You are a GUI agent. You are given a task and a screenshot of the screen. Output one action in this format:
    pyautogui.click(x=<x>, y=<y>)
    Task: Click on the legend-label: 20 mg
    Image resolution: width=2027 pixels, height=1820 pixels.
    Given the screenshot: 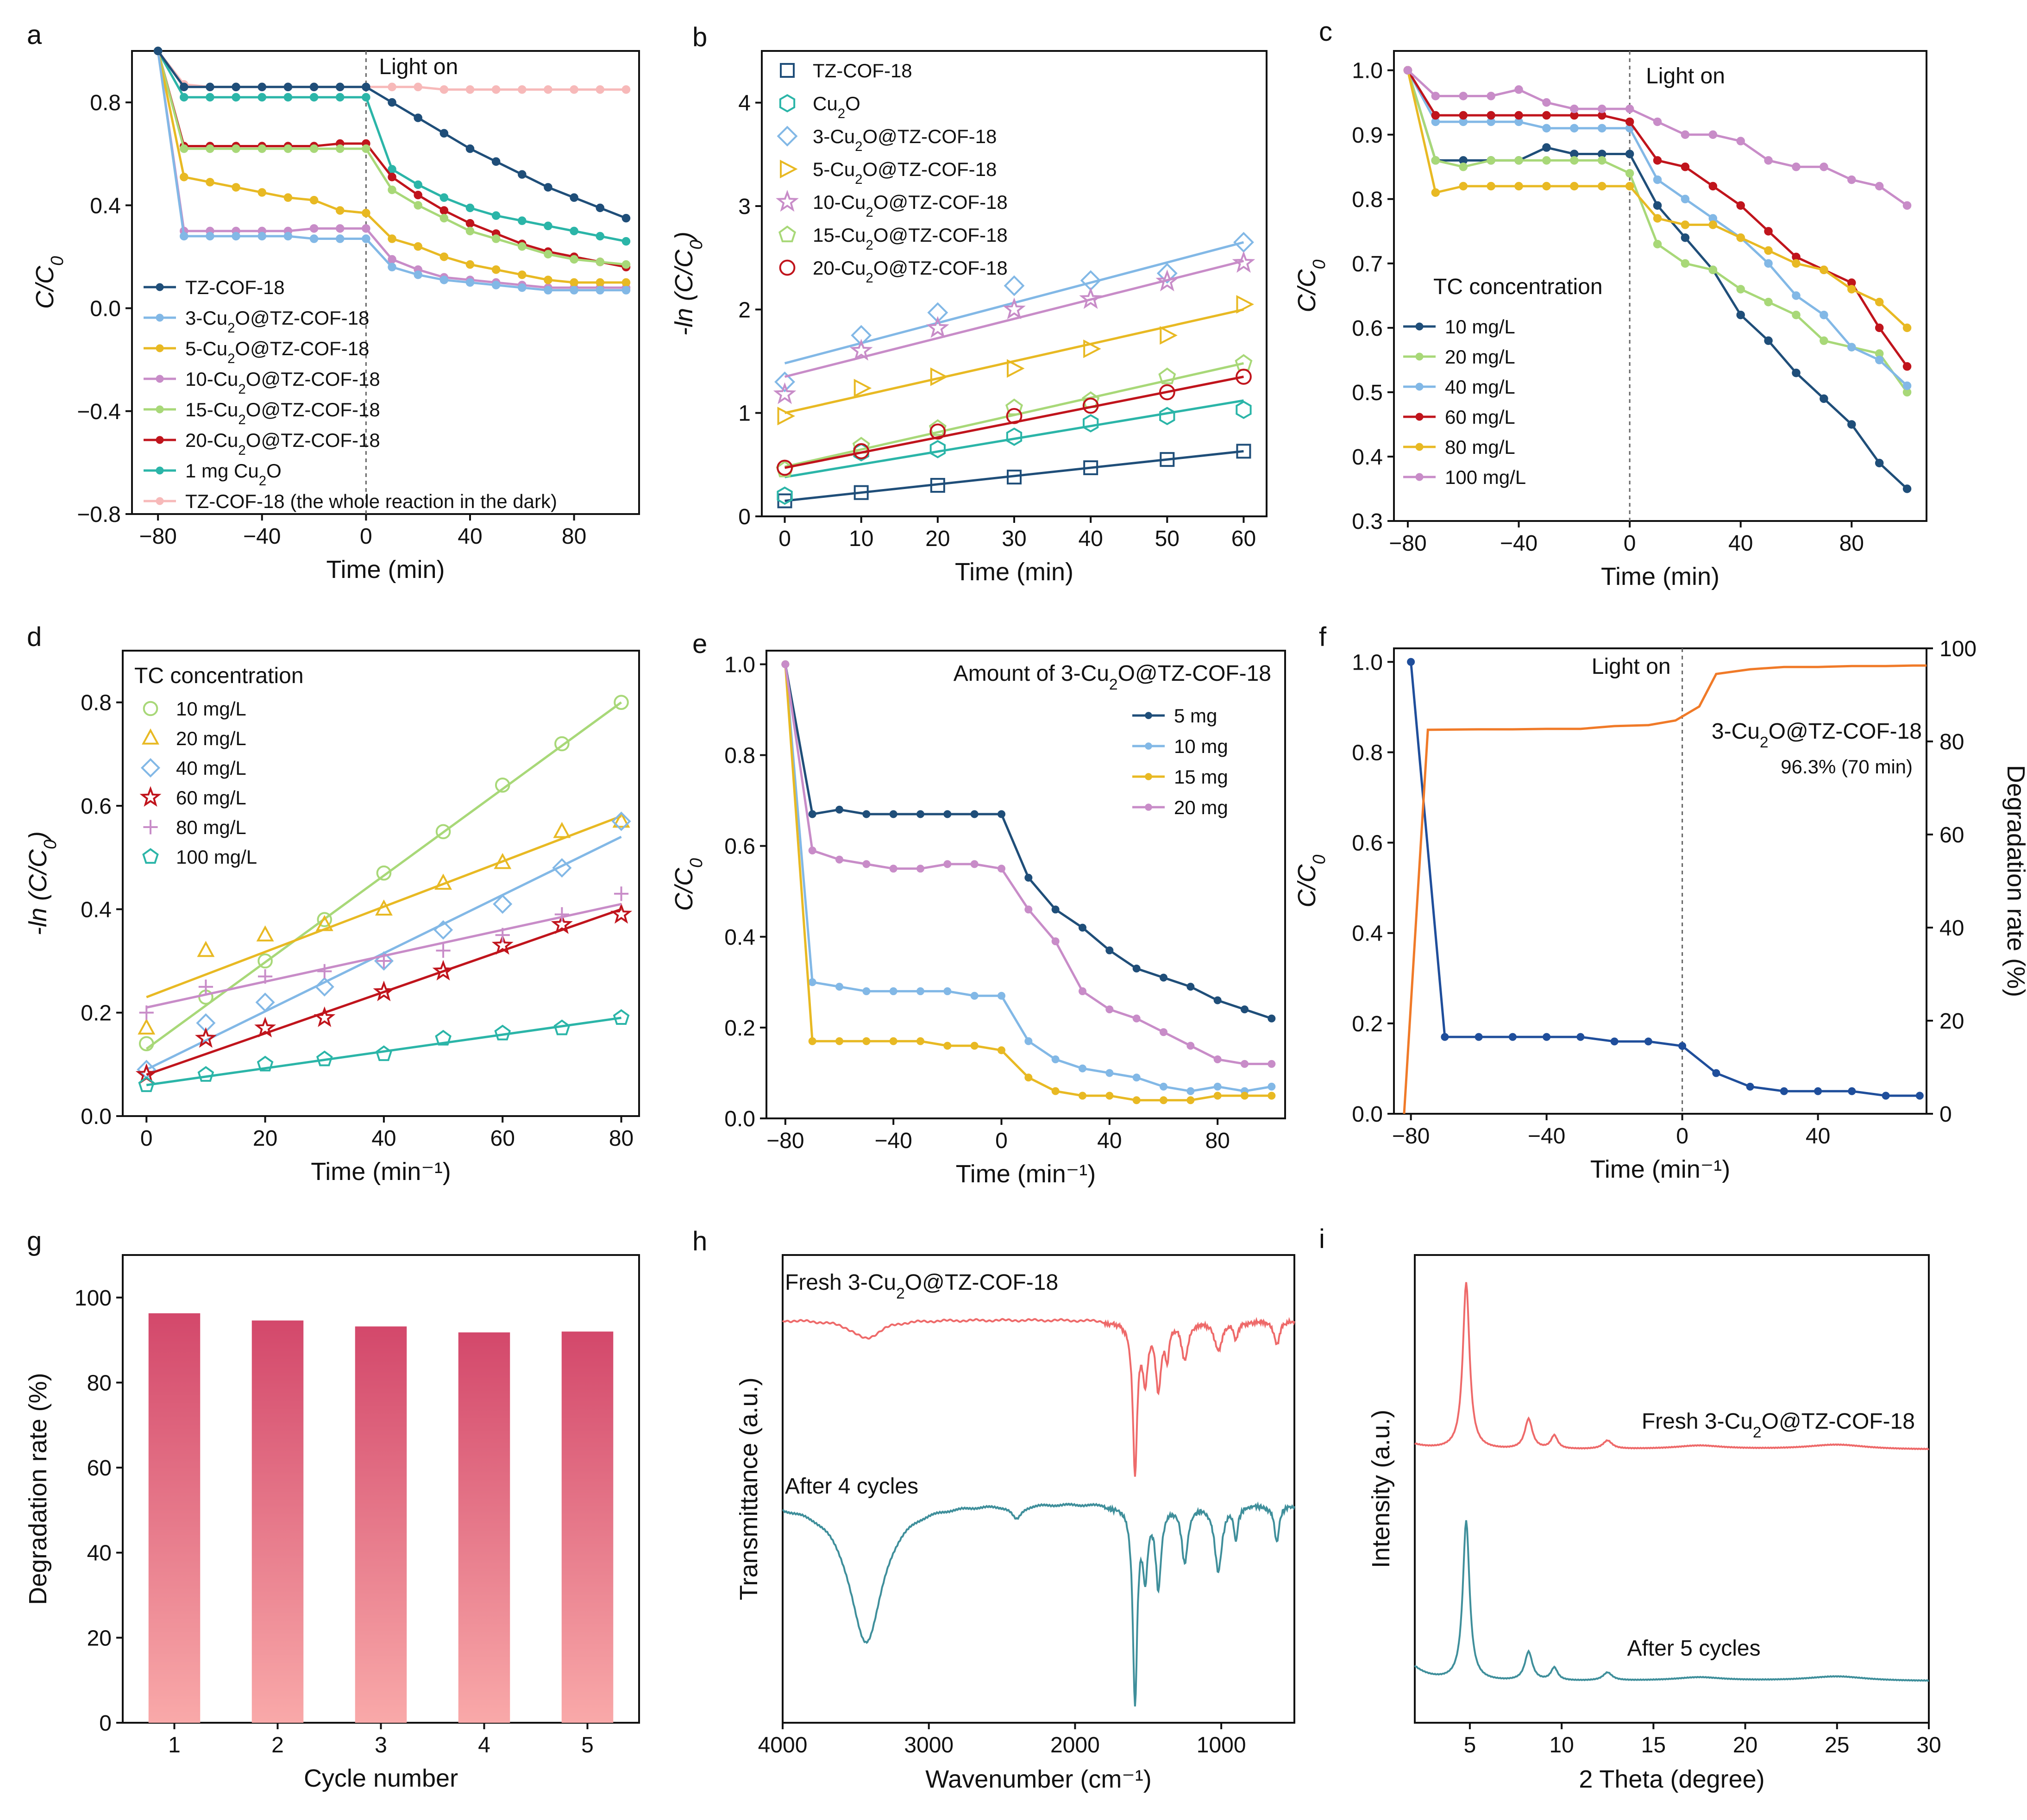 What is the action you would take?
    pyautogui.click(x=1201, y=807)
    